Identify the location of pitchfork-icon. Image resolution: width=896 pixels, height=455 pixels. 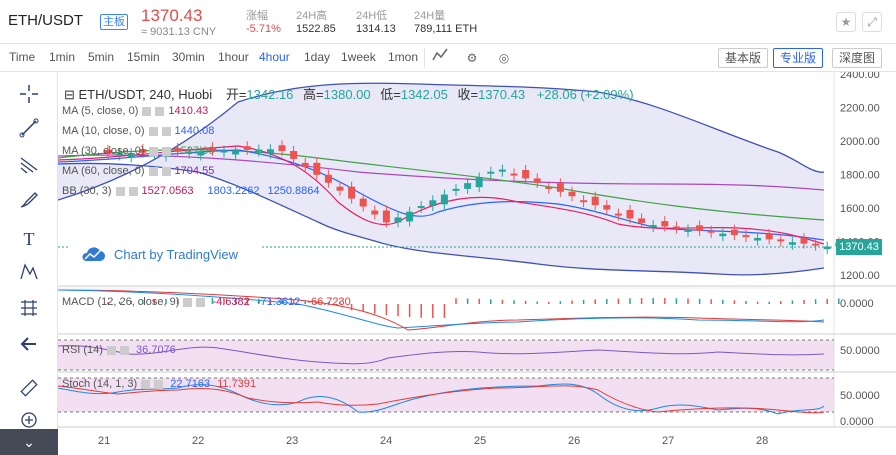
(29, 167).